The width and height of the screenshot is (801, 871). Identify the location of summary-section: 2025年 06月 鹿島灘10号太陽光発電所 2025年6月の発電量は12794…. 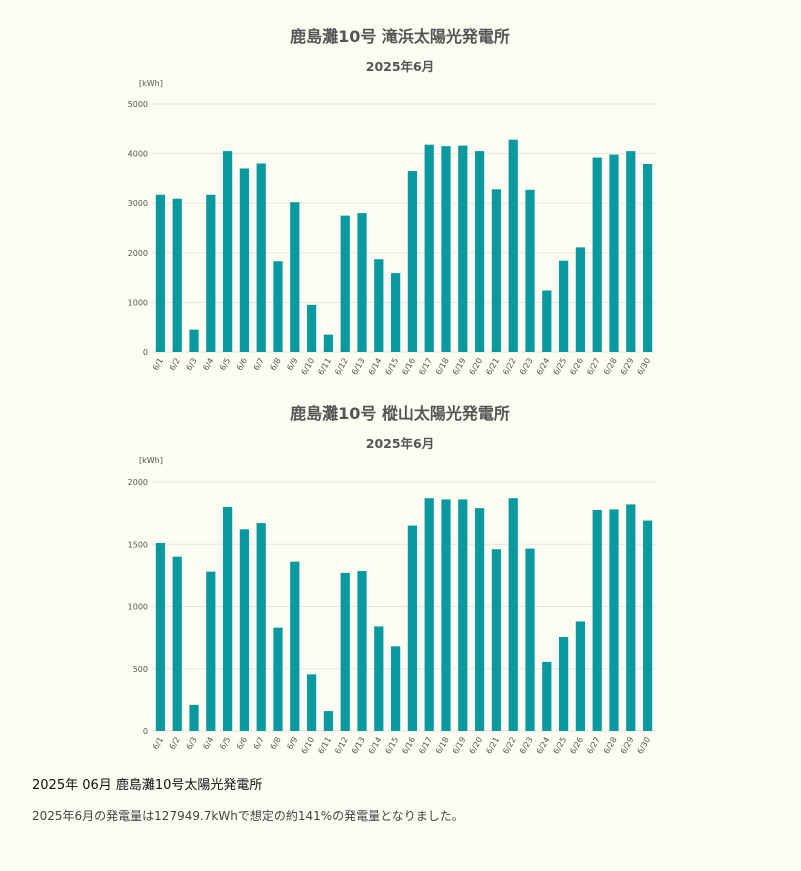
(402, 799).